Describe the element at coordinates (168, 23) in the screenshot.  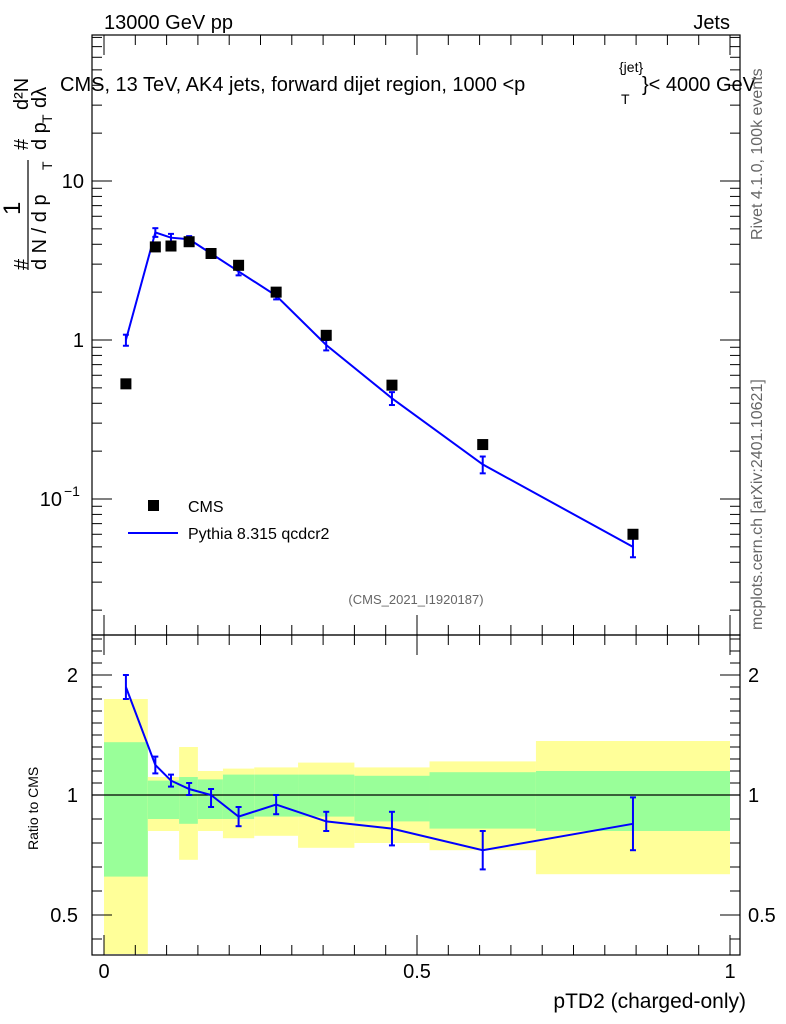
I see `header-left: 13000 GeV pp` at that location.